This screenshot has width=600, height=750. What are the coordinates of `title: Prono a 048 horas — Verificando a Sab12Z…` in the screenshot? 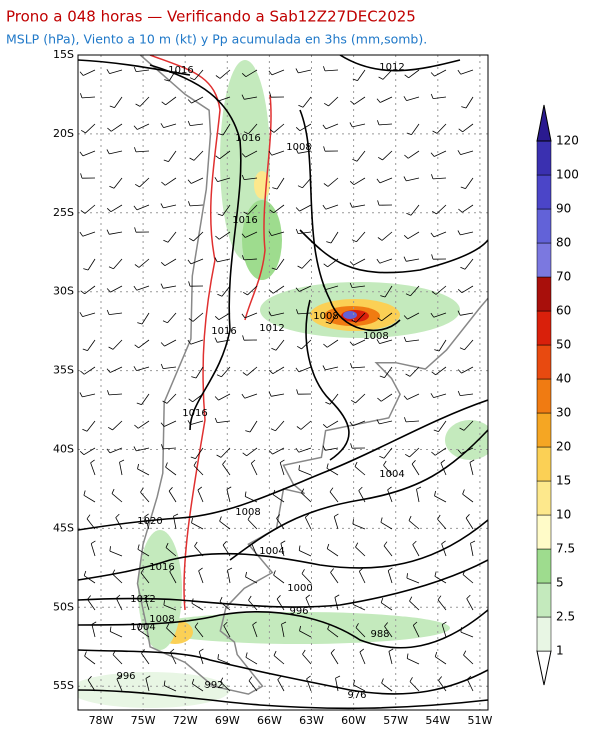 It's located at (211, 17).